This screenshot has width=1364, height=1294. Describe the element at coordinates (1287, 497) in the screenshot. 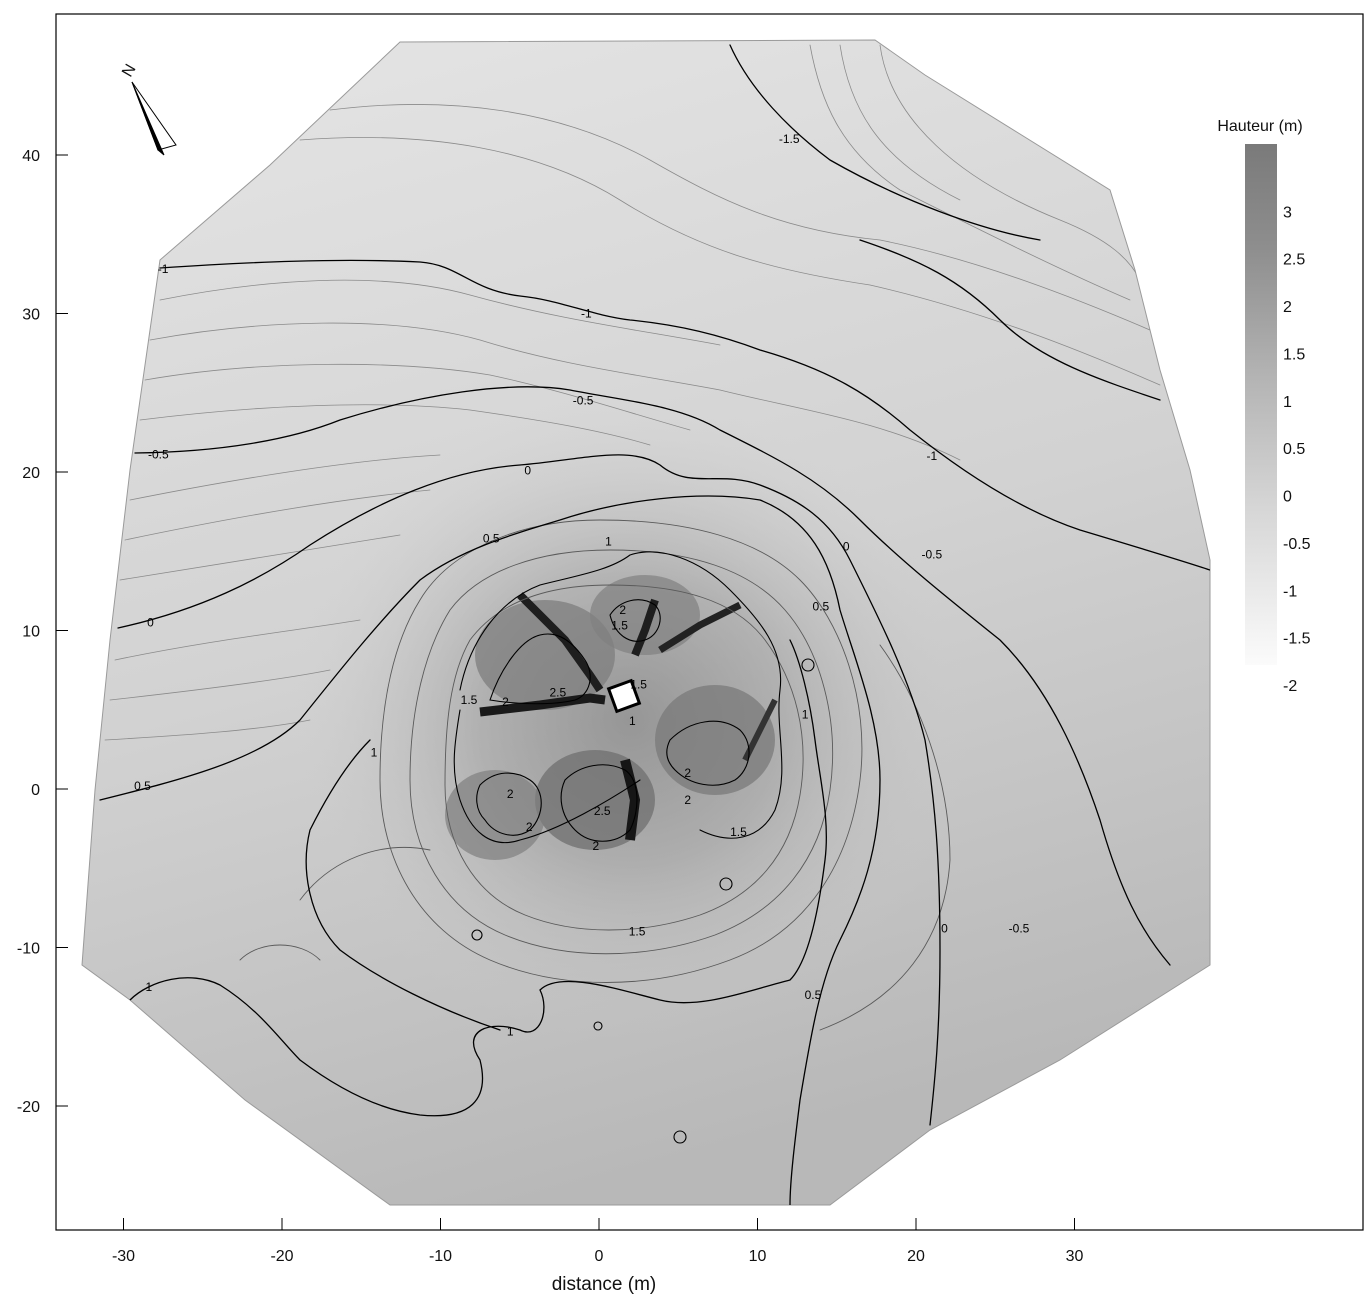

I see `legend-label: 0` at that location.